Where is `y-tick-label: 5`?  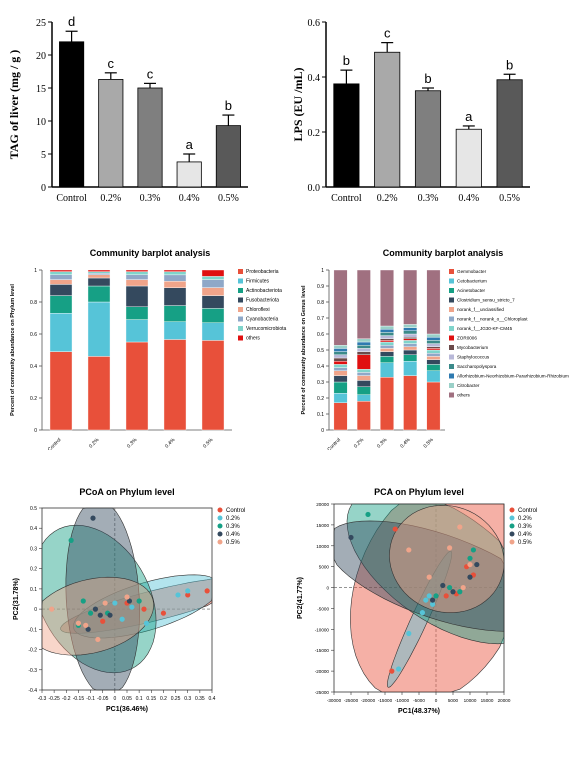
y-tick-label: 5 is located at coordinates (43, 155).